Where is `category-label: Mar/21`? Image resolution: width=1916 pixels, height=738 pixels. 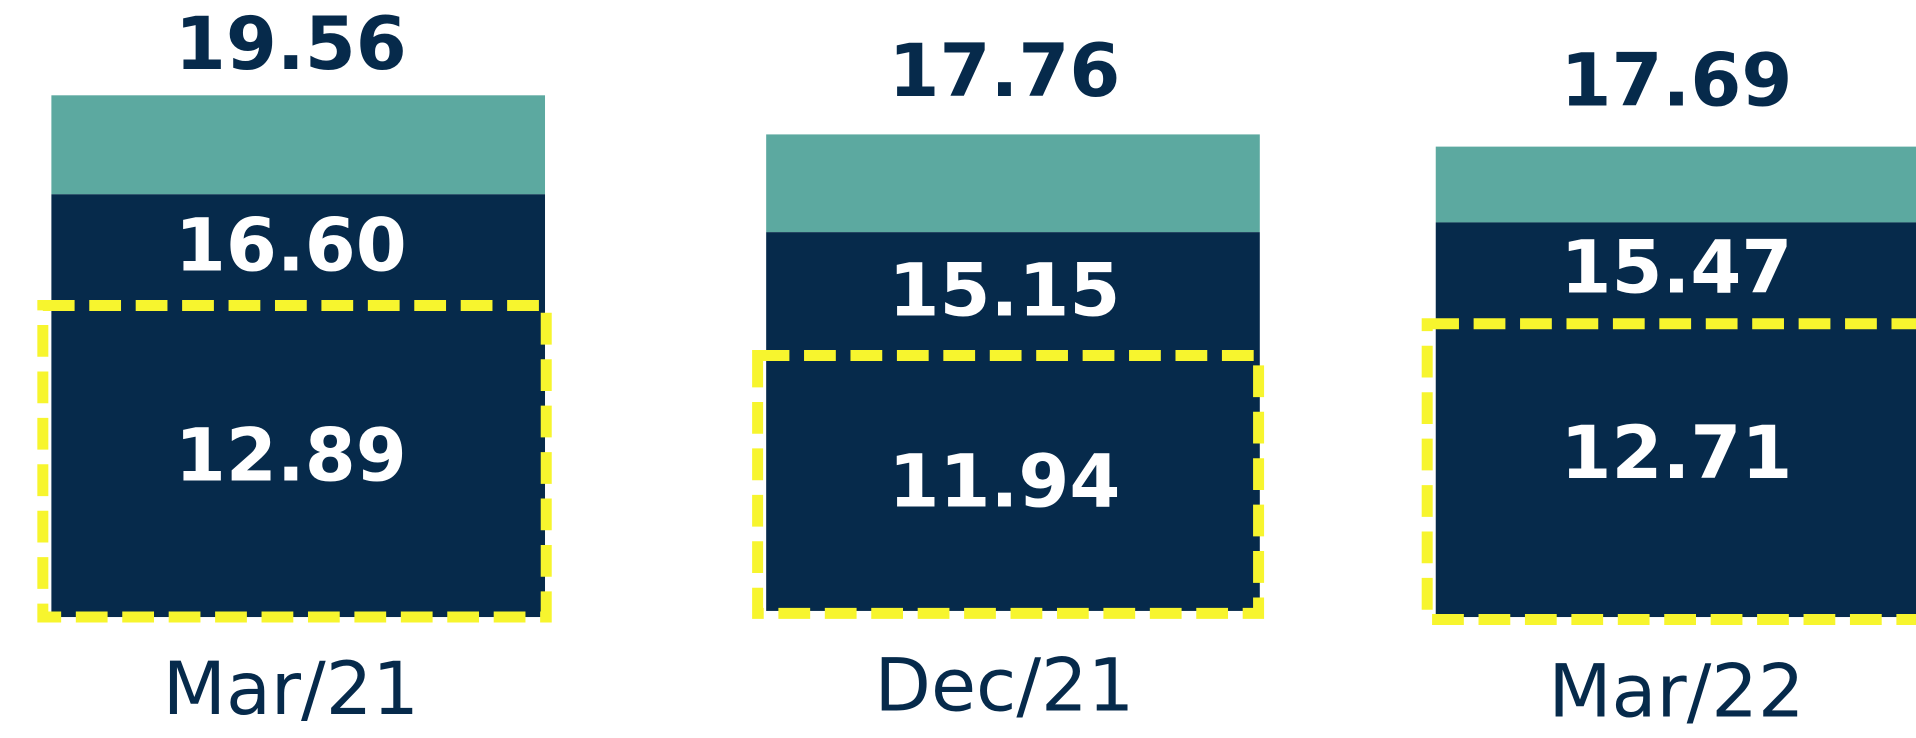
category-label: Mar/21 is located at coordinates (291, 689).